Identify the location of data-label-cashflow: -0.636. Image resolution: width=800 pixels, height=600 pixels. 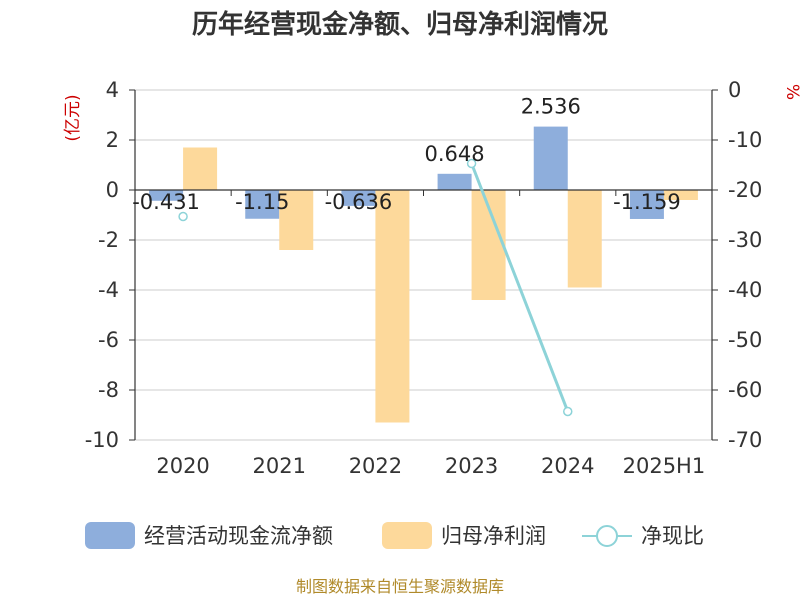
(359, 202).